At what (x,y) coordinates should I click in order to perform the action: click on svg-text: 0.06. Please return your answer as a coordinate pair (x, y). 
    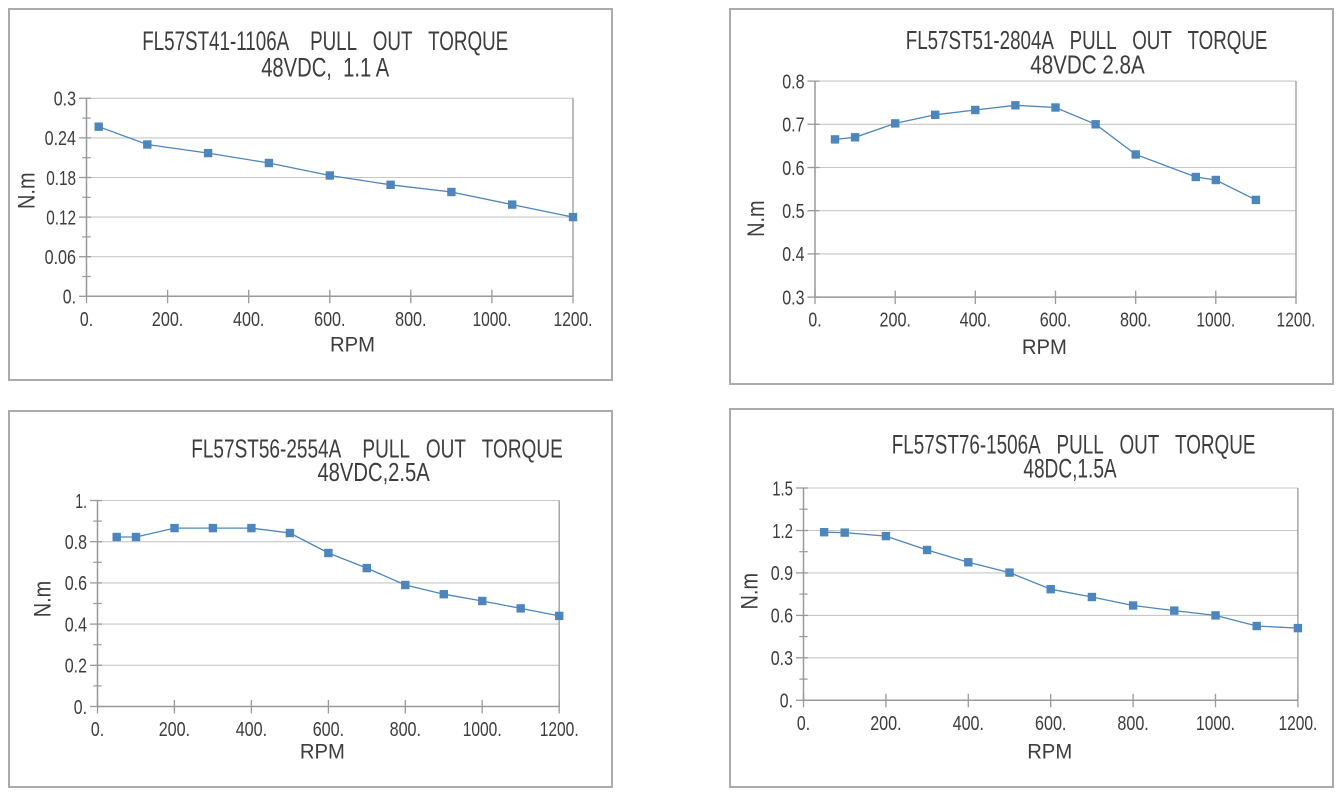
    Looking at the image, I should click on (60, 257).